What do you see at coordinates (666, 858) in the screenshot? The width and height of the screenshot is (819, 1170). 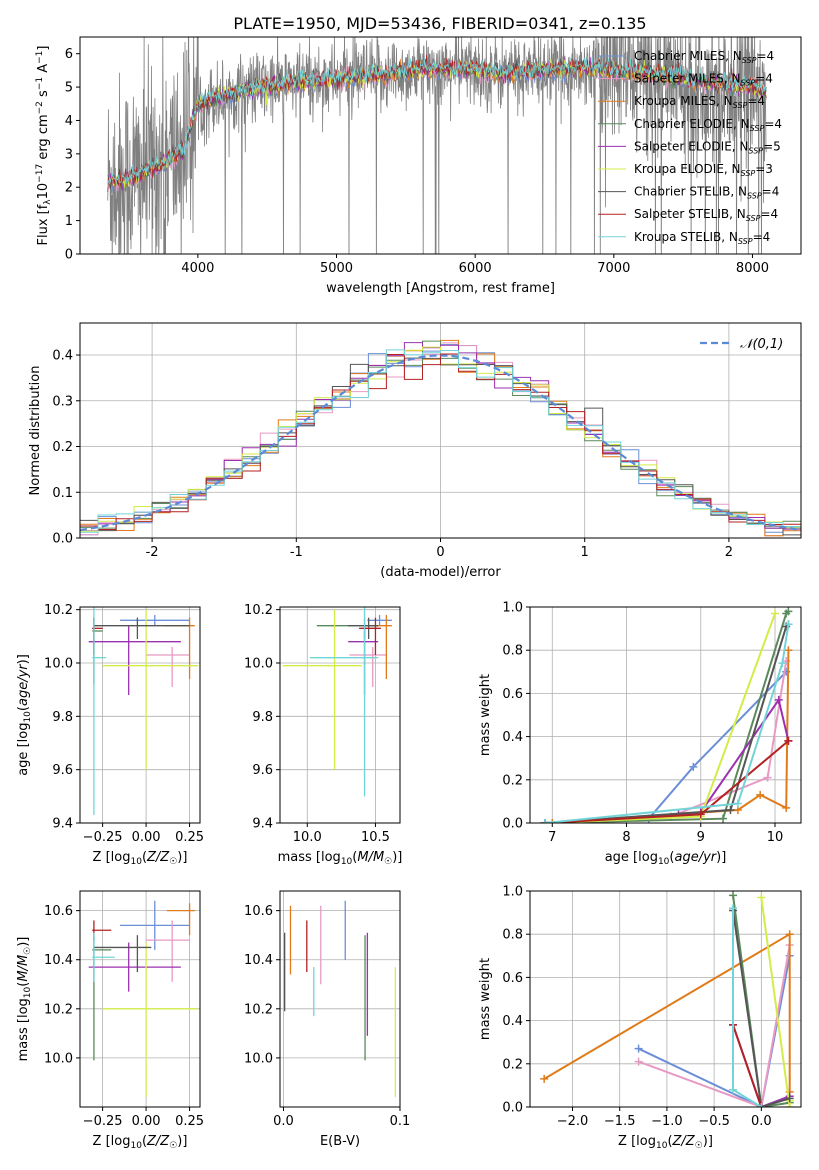 I see `massweight-vs-age-xlabel: age [log10(age/yr)]` at bounding box center [666, 858].